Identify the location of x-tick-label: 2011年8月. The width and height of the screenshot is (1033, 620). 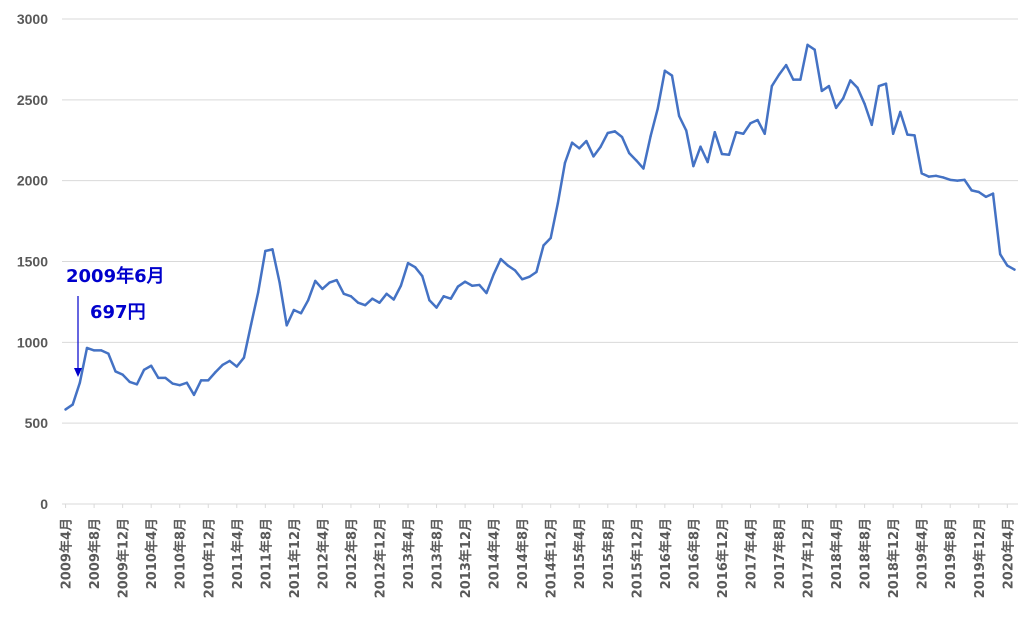
(266, 553).